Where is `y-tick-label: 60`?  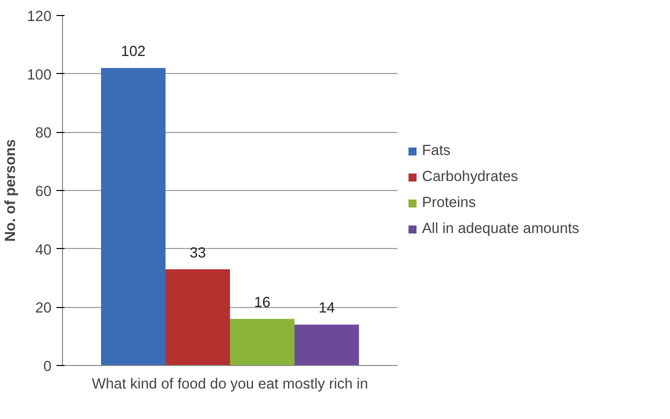 y-tick-label: 60 is located at coordinates (43, 192).